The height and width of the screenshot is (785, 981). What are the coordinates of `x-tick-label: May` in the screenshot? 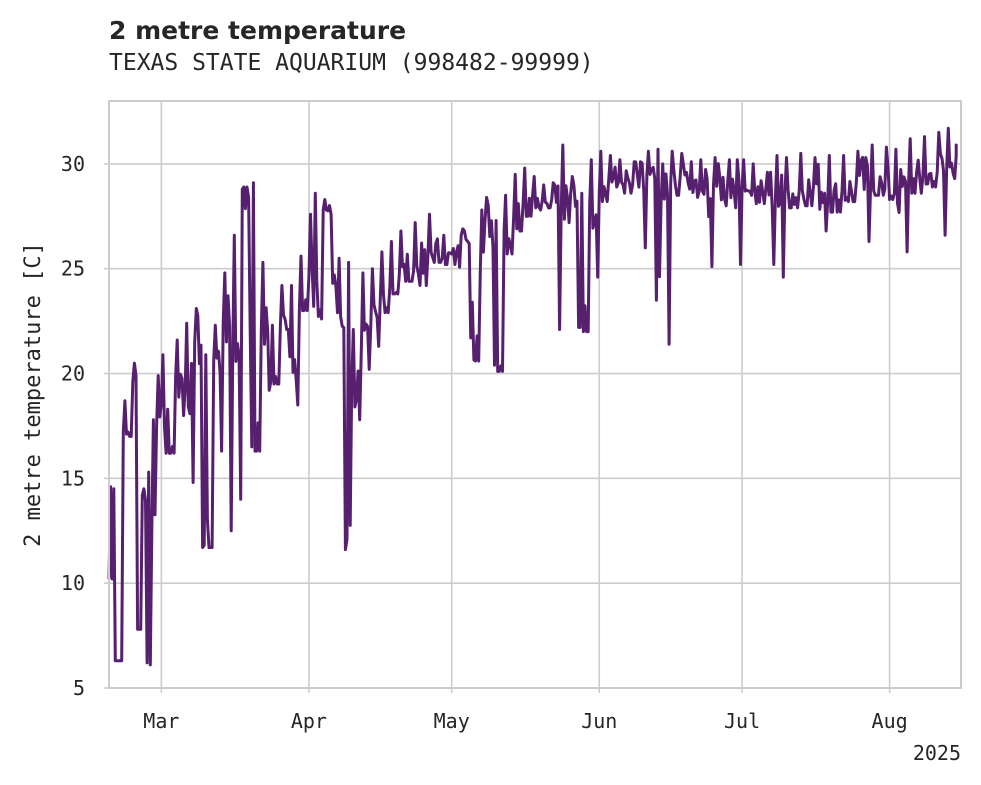 It's located at (452, 721).